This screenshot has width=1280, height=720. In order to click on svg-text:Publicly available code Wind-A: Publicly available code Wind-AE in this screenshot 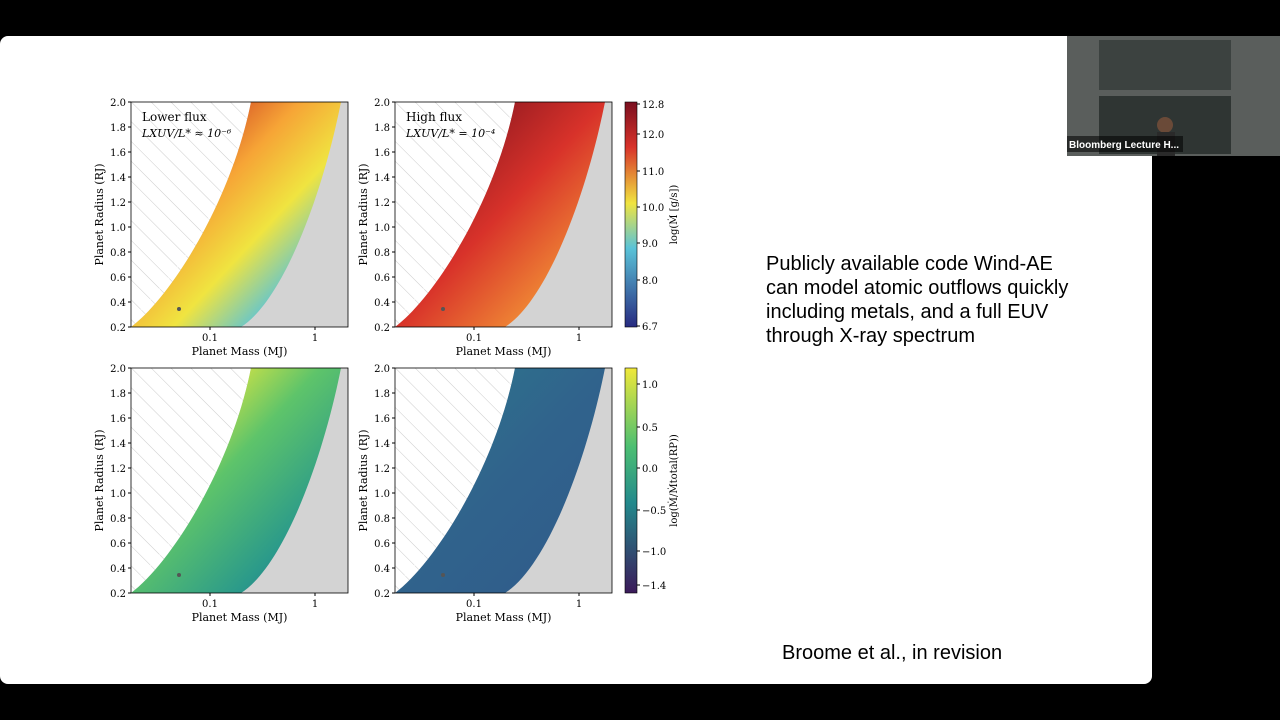, I will do `click(909, 264)`.